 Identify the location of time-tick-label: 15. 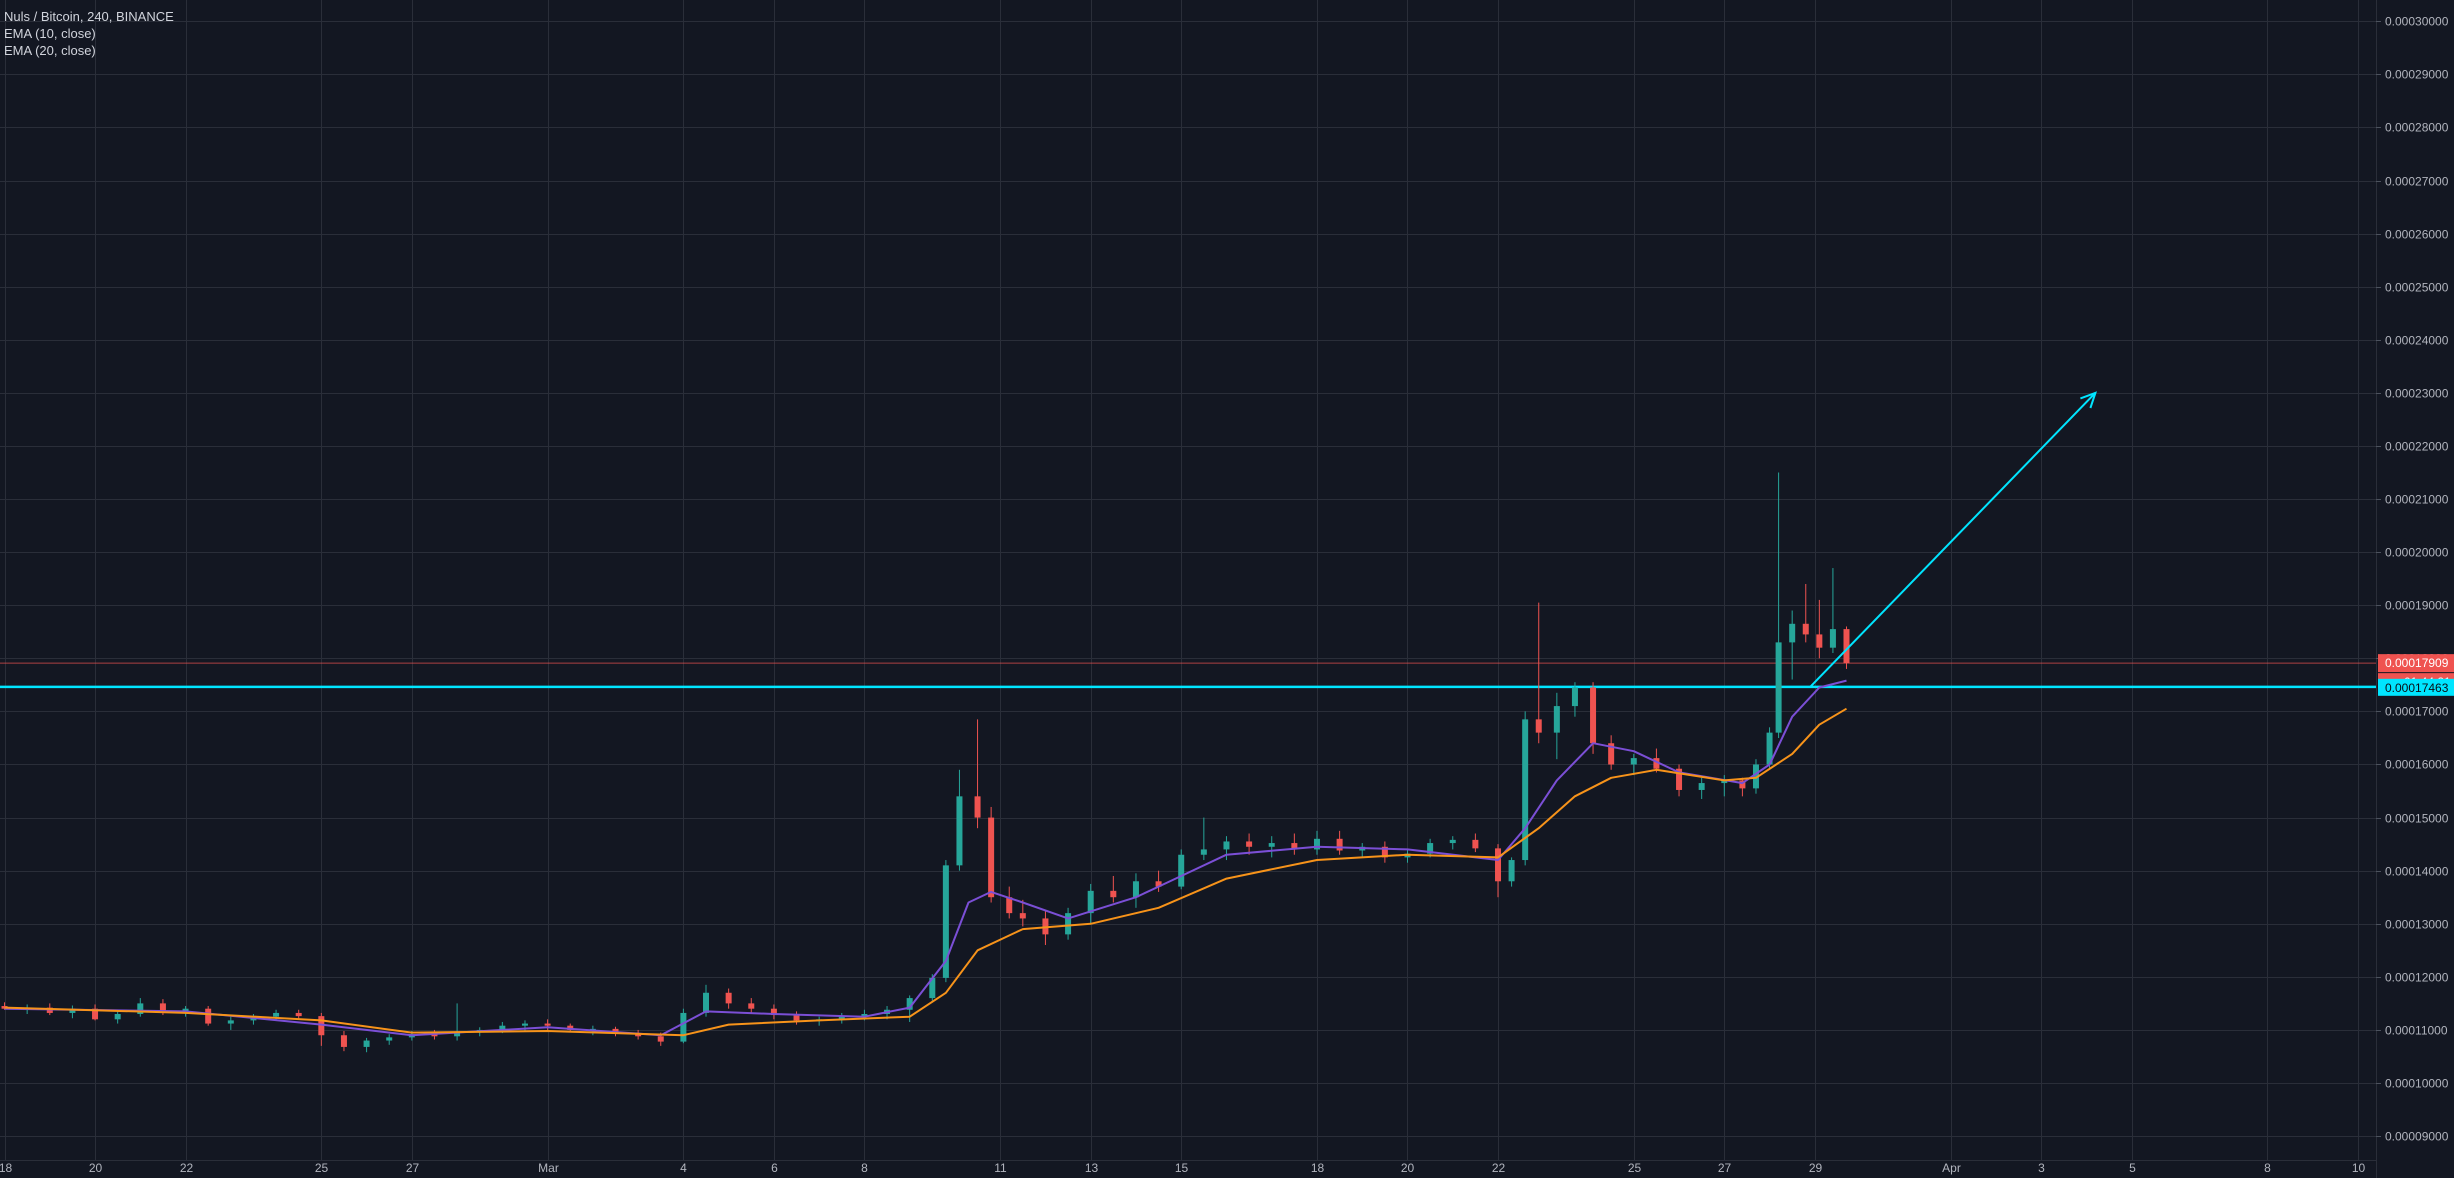
(1182, 1168).